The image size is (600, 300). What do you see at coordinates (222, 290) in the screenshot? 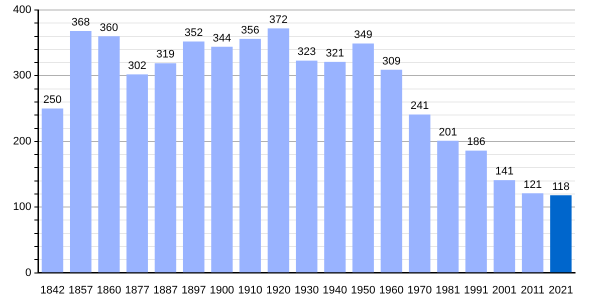
I see `x-tick-label: 1900` at bounding box center [222, 290].